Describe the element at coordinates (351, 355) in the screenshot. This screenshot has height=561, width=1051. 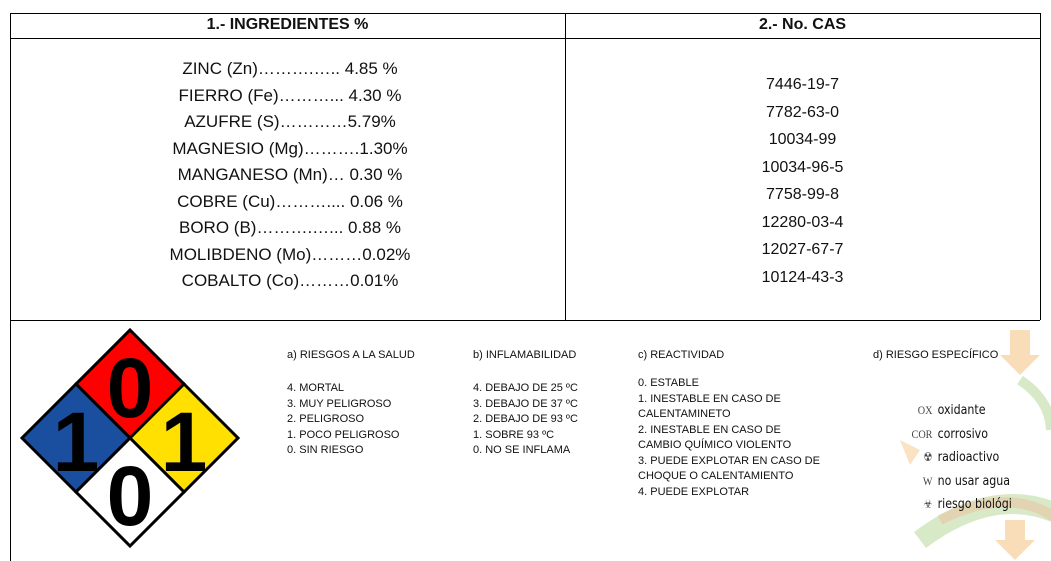
I see `legend-title: a) RIESGOS A LA SALUD` at that location.